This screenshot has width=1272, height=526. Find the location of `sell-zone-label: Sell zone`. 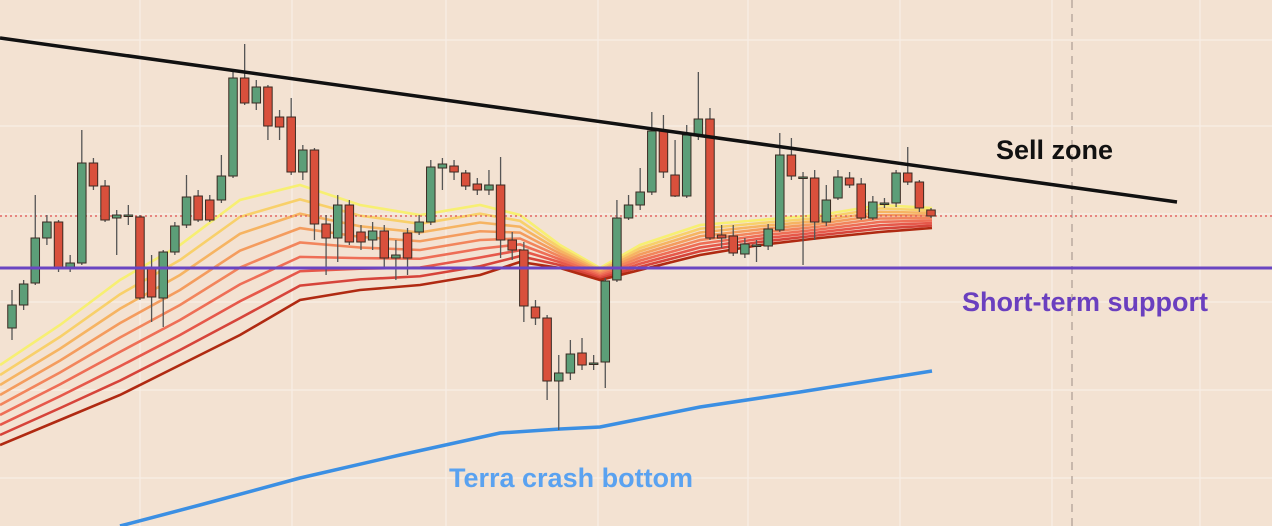

sell-zone-label: Sell zone is located at coordinates (1054, 150).